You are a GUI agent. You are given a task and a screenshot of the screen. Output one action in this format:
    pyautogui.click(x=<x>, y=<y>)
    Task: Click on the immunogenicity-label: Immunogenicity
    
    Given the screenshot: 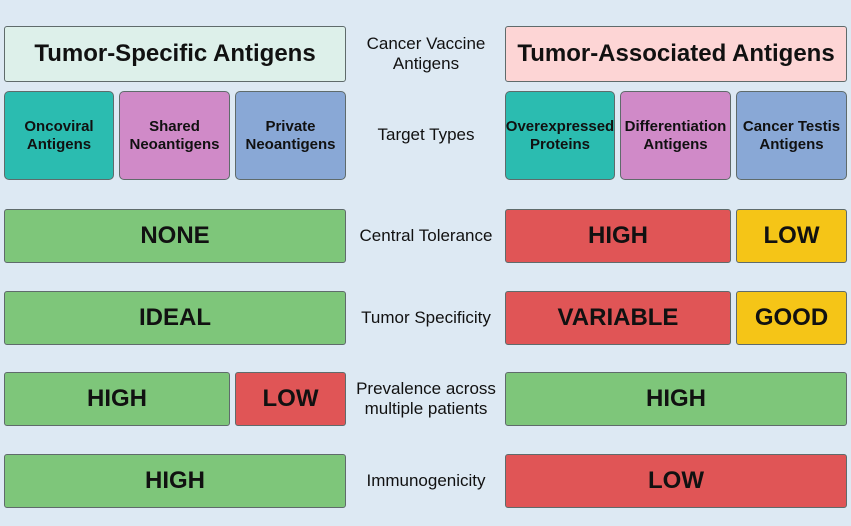 What is the action you would take?
    pyautogui.click(x=426, y=480)
    